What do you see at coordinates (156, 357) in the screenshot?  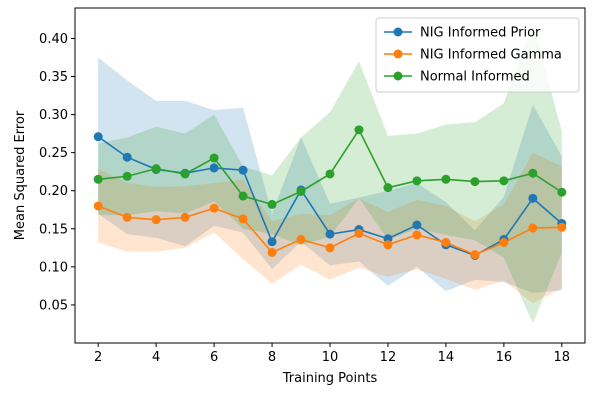 I see `x-tick-label: 4` at bounding box center [156, 357].